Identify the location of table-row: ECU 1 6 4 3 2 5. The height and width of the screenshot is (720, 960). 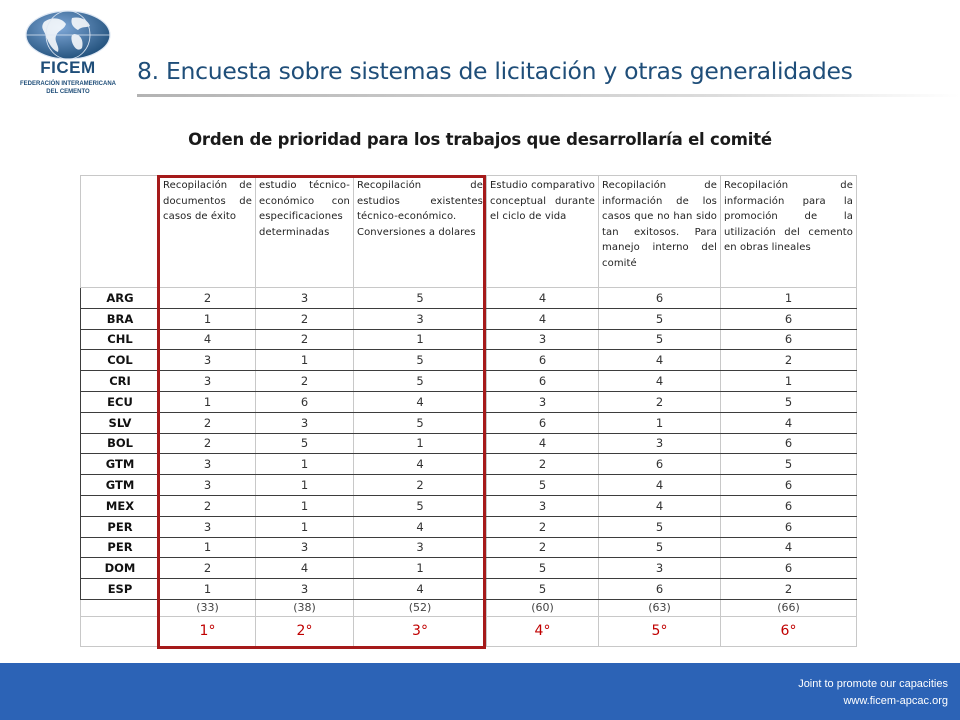
(468, 401).